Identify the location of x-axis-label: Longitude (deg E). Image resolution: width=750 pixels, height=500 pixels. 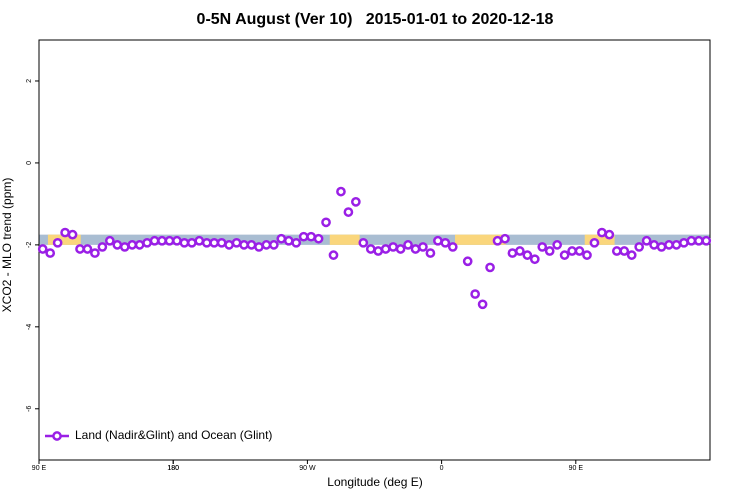
(374, 482).